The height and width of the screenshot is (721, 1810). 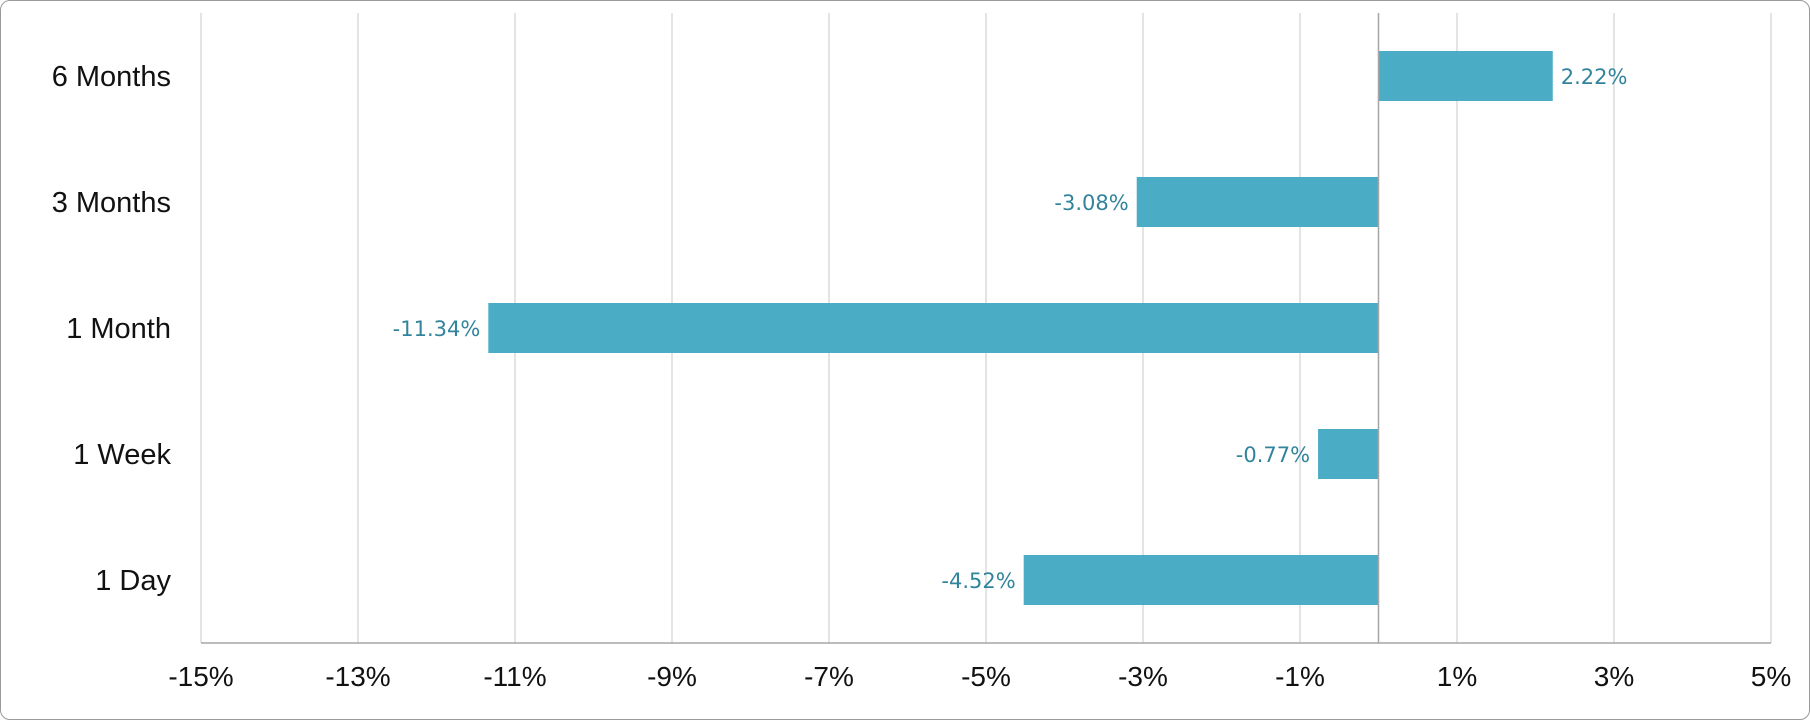 I want to click on category-label: 1 Day, so click(x=133, y=581).